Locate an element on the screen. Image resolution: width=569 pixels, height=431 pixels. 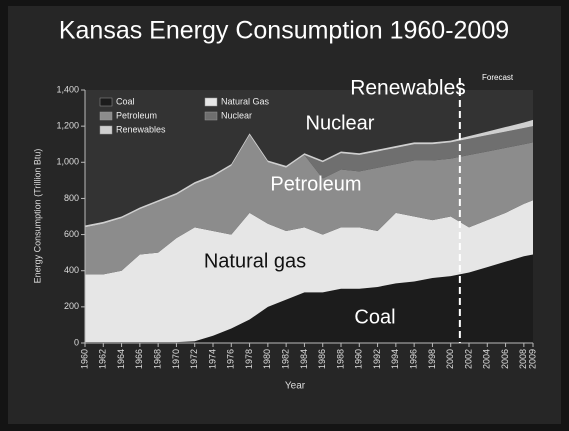
y-tick-label: 200 is located at coordinates (71, 306).